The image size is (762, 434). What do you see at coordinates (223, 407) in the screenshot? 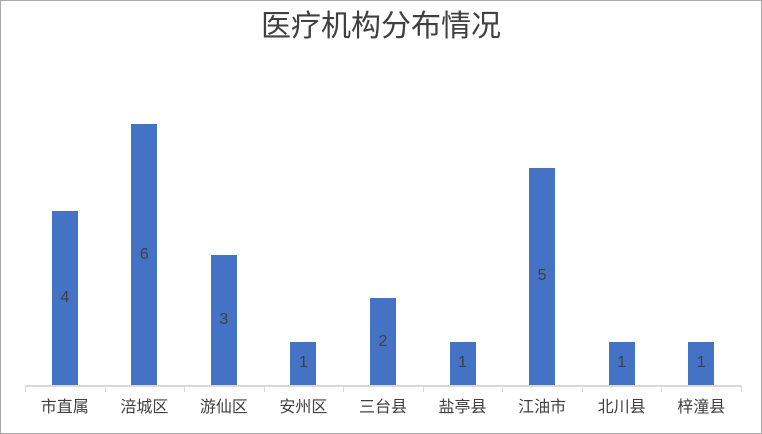
I see `x-axis-label: 游仙区` at bounding box center [223, 407].